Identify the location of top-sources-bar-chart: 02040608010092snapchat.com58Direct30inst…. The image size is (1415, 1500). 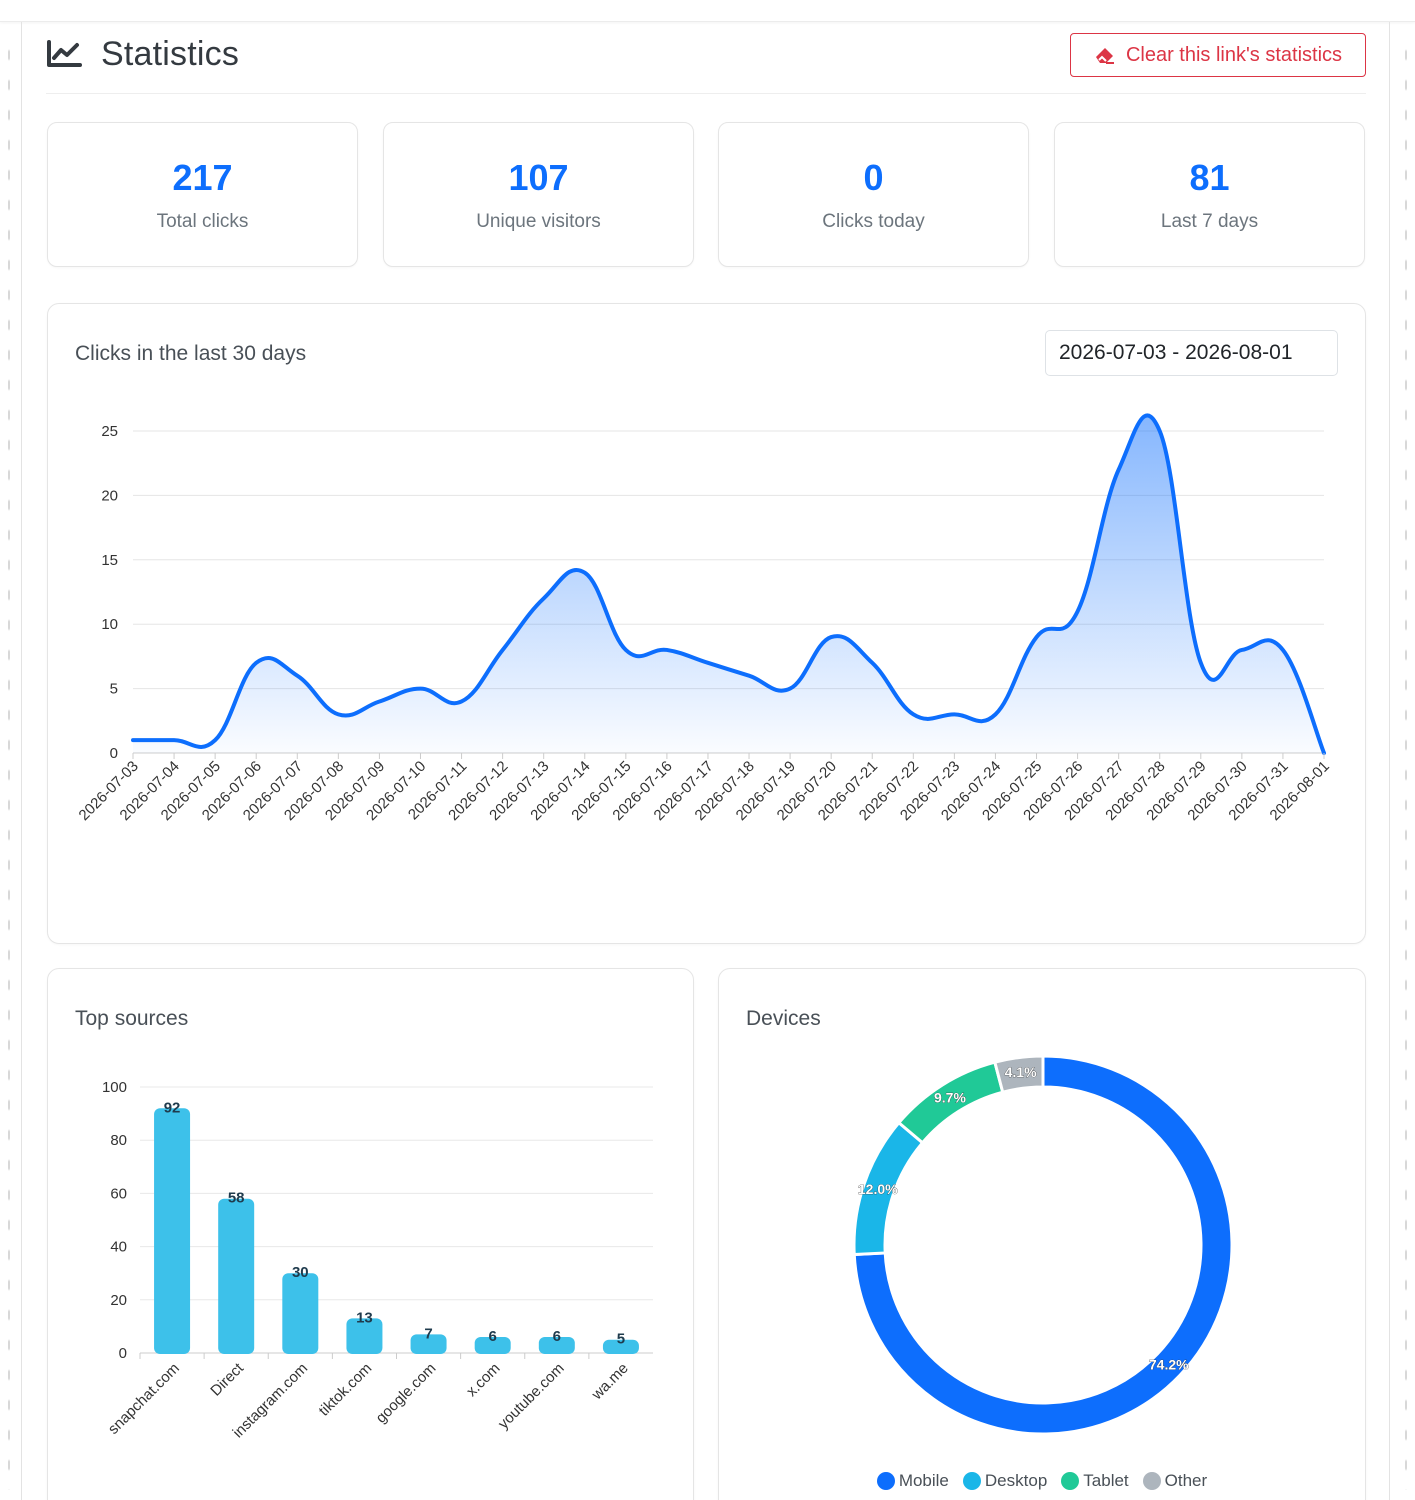
(377, 1260).